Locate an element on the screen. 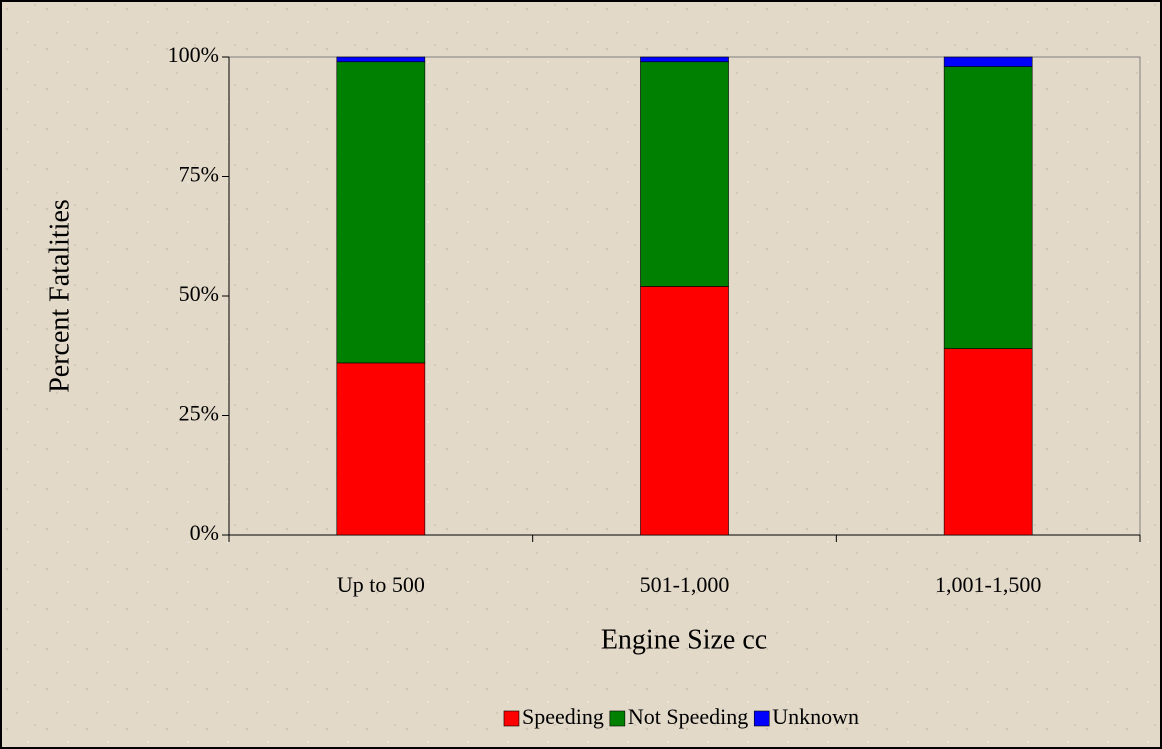 This screenshot has width=1162, height=749. x-tick-label: 501-1,000 is located at coordinates (685, 584).